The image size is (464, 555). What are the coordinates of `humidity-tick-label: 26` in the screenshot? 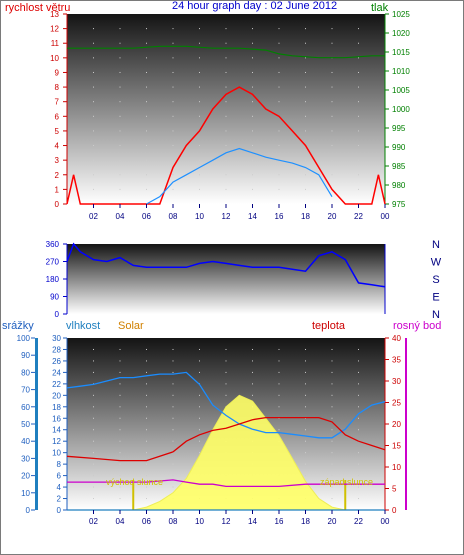 It's located at (56, 361).